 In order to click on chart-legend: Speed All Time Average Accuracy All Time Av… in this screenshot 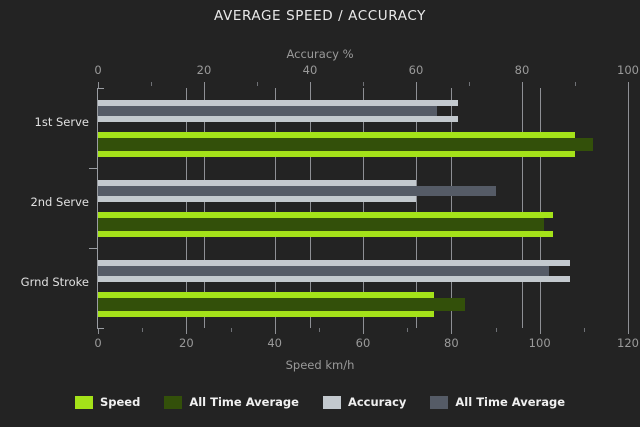, I will do `click(320, 402)`.